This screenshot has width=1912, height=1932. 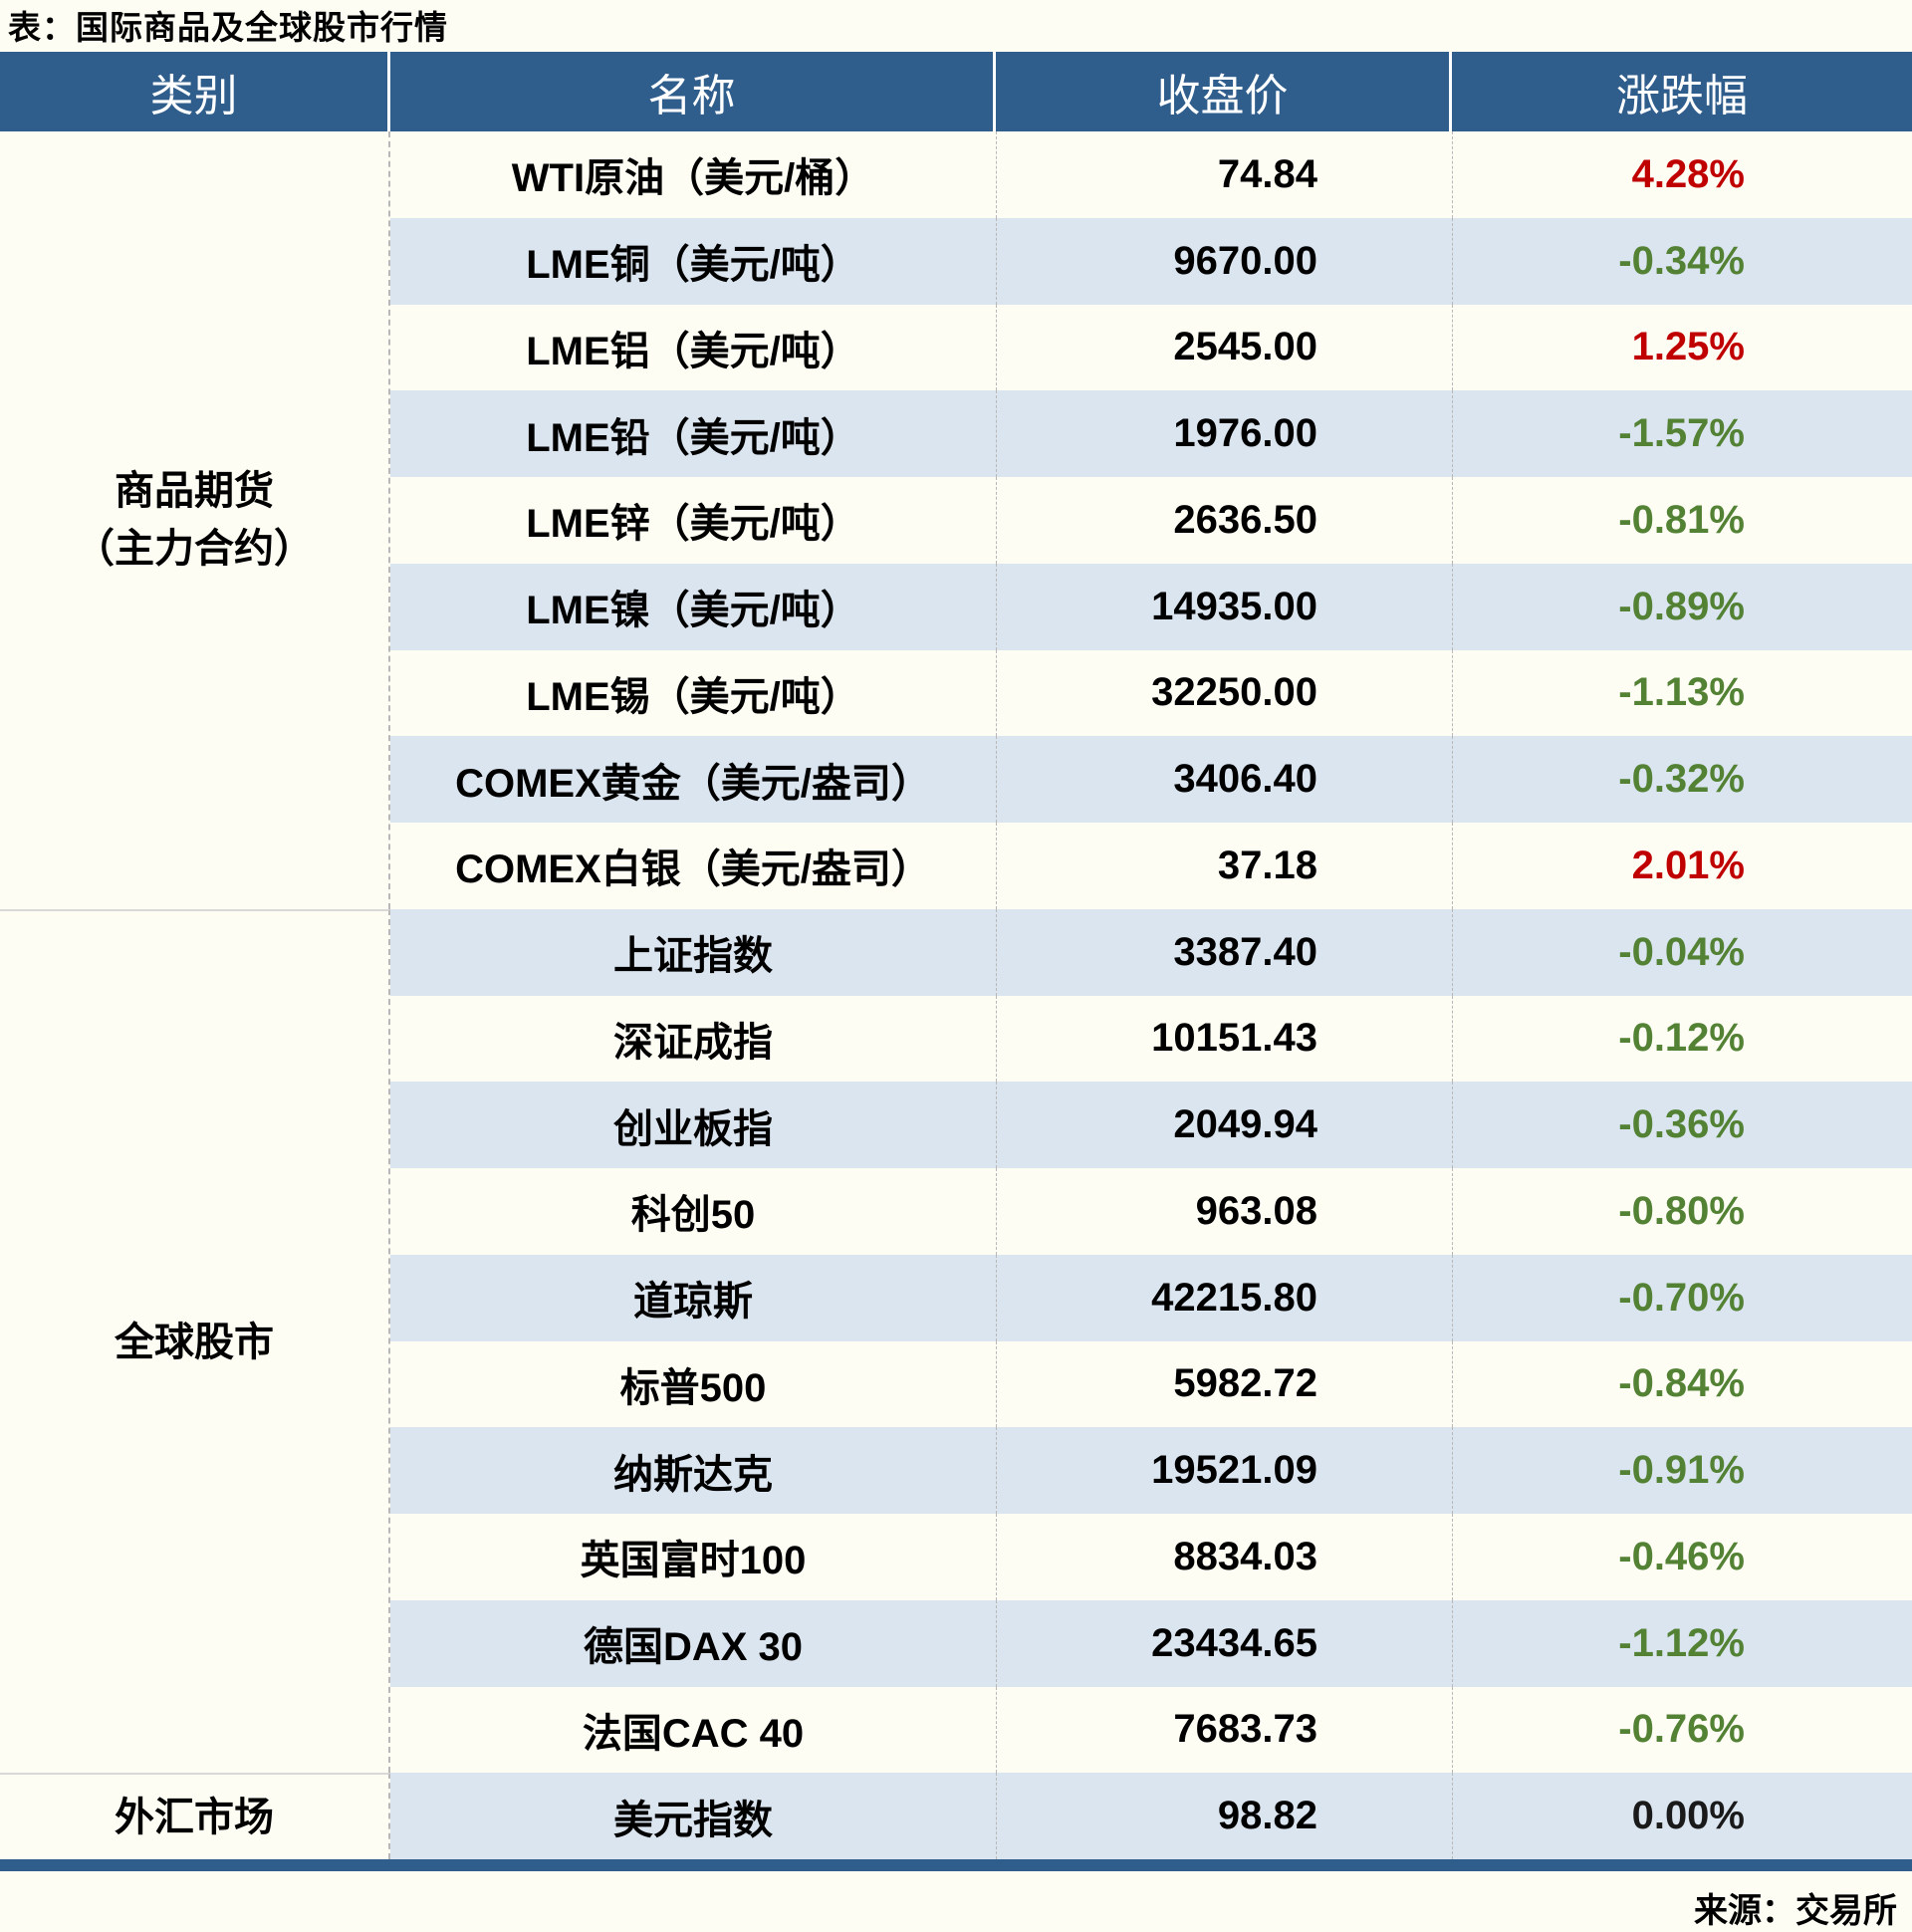 I want to click on table-row: LME锌（美元/吨） 2636.50 -0.81%, so click(x=1151, y=520).